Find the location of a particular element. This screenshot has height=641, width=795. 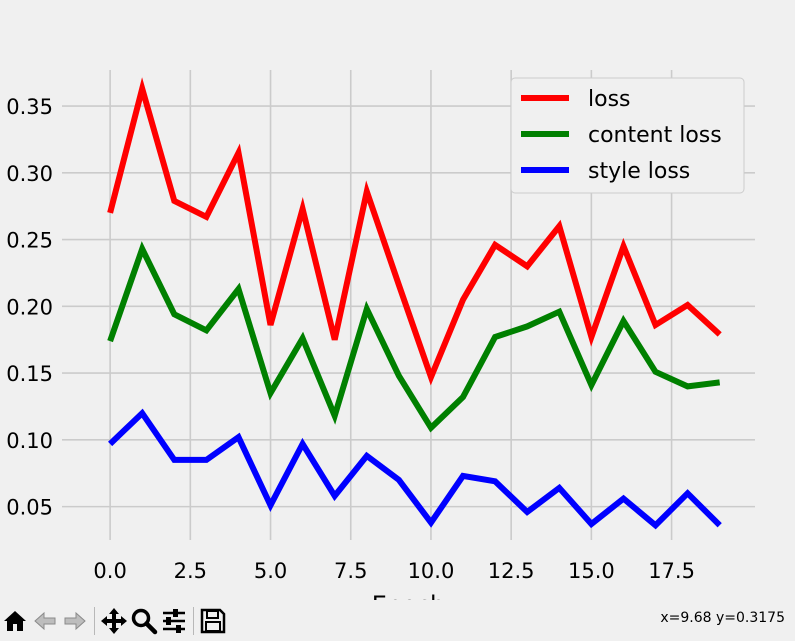

x-tick-label: 0.0 is located at coordinates (109, 571).